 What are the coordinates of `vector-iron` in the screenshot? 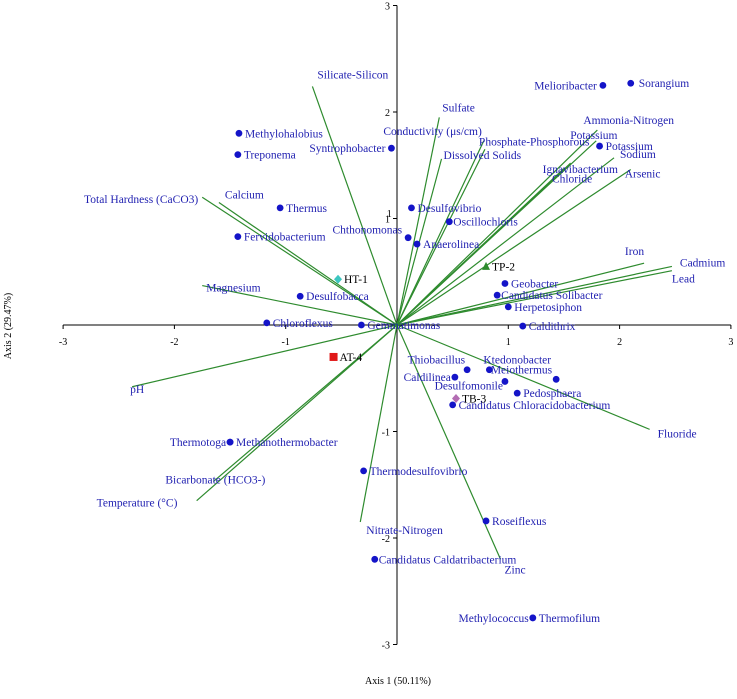 It's located at (520, 294).